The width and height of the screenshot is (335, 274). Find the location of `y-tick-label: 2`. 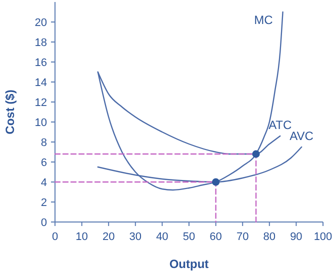

y-tick-label: 2 is located at coordinates (43, 203).